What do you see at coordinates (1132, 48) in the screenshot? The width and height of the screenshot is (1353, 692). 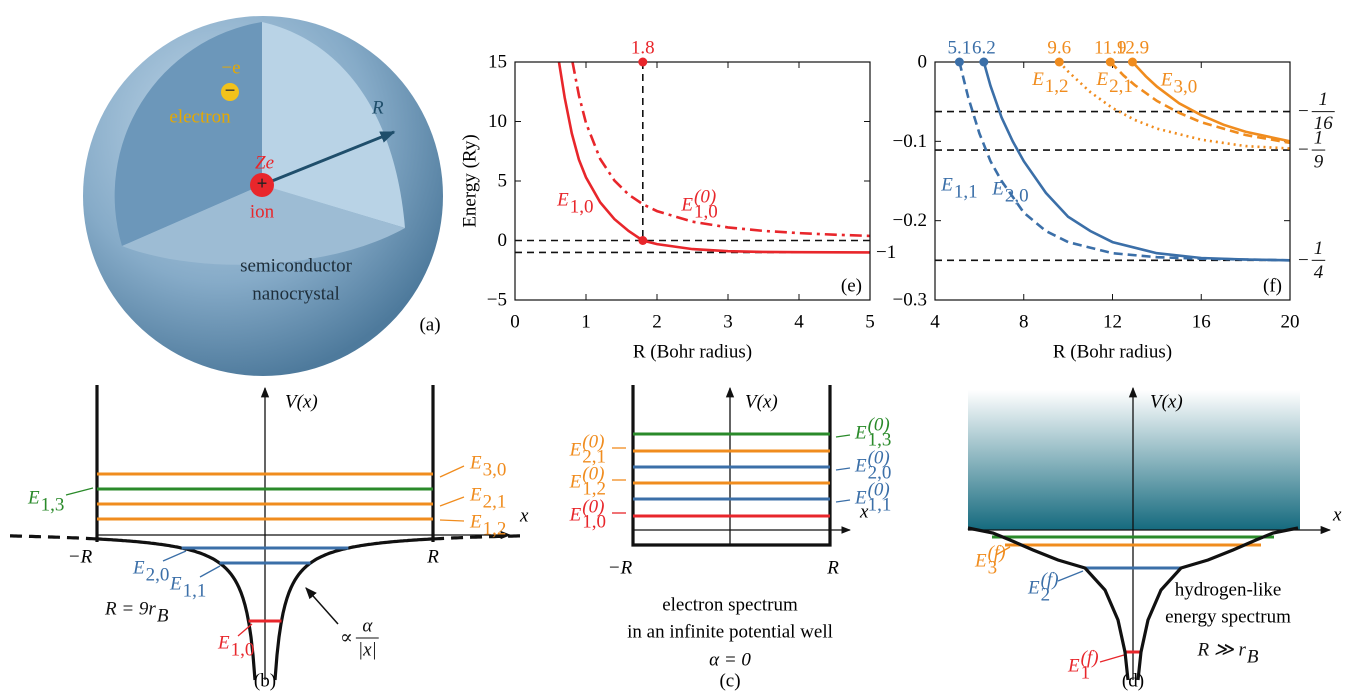 I see `marker-label: 12.9` at bounding box center [1132, 48].